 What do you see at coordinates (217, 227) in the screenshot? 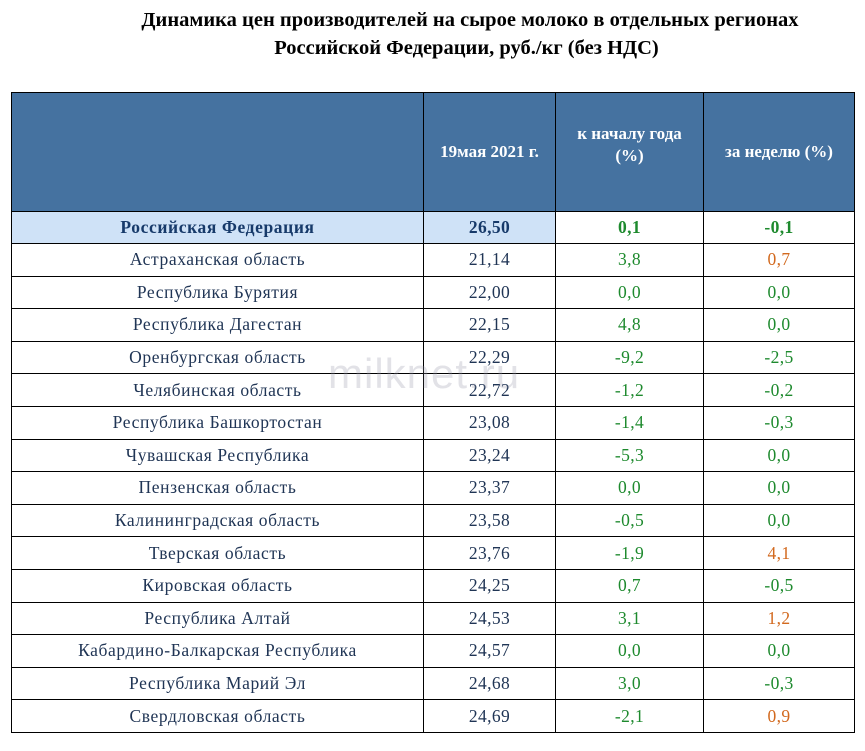
I see `region-name: Российская Федерация` at bounding box center [217, 227].